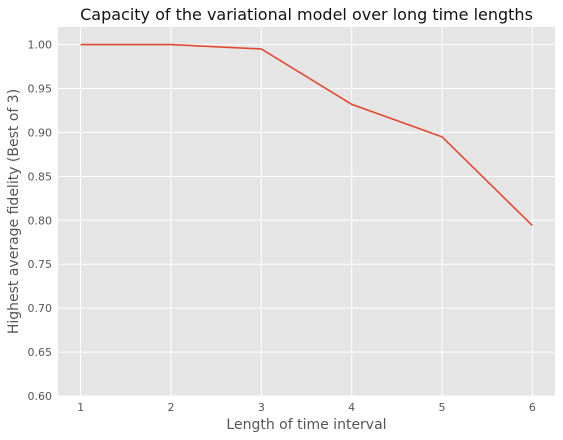  Describe the element at coordinates (40, 176) in the screenshot. I see `y-tick-label: 0.85` at that location.